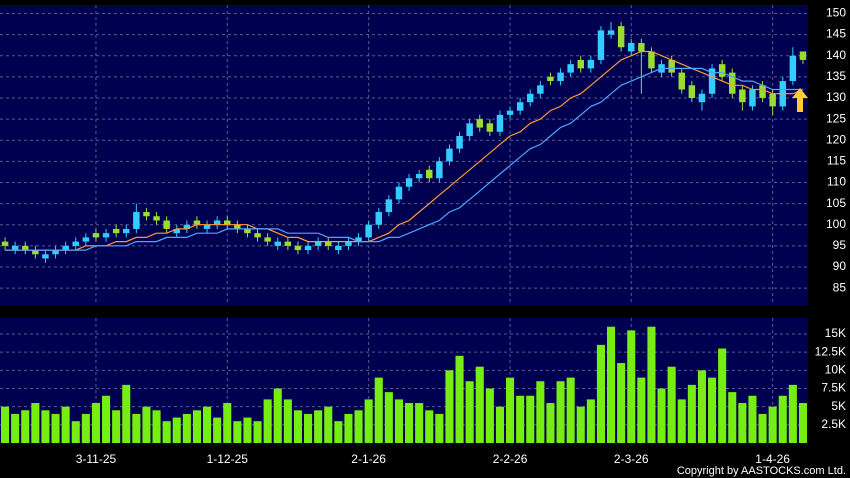 The image size is (850, 478). What do you see at coordinates (836, 161) in the screenshot?
I see `y-tick-label: 115` at bounding box center [836, 161].